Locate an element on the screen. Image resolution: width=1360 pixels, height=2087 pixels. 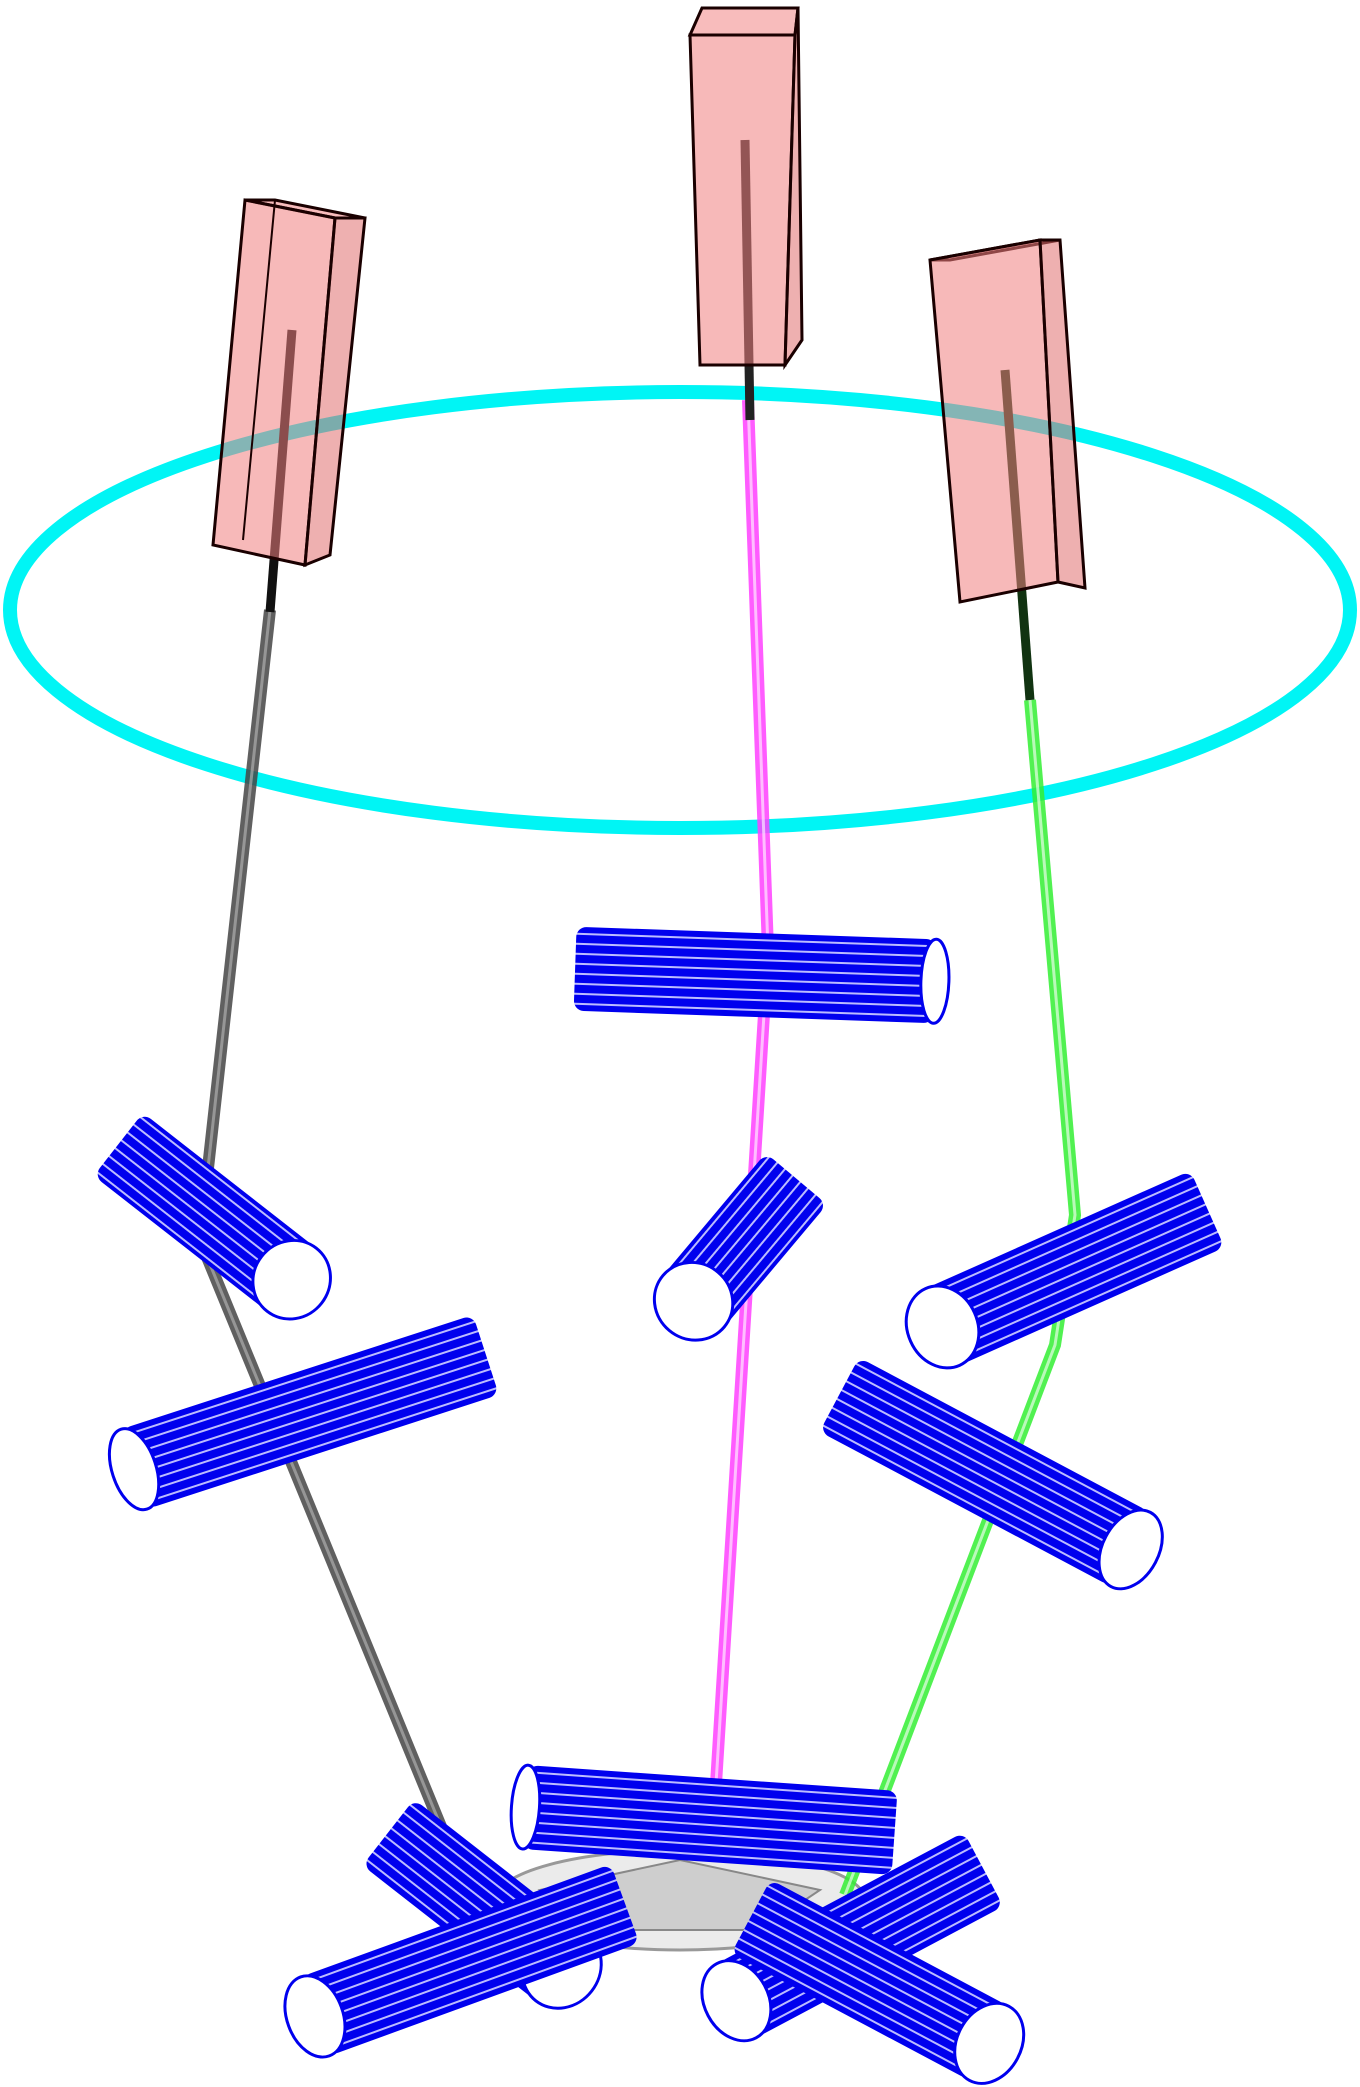
center-actuator is located at coordinates (745, 188).